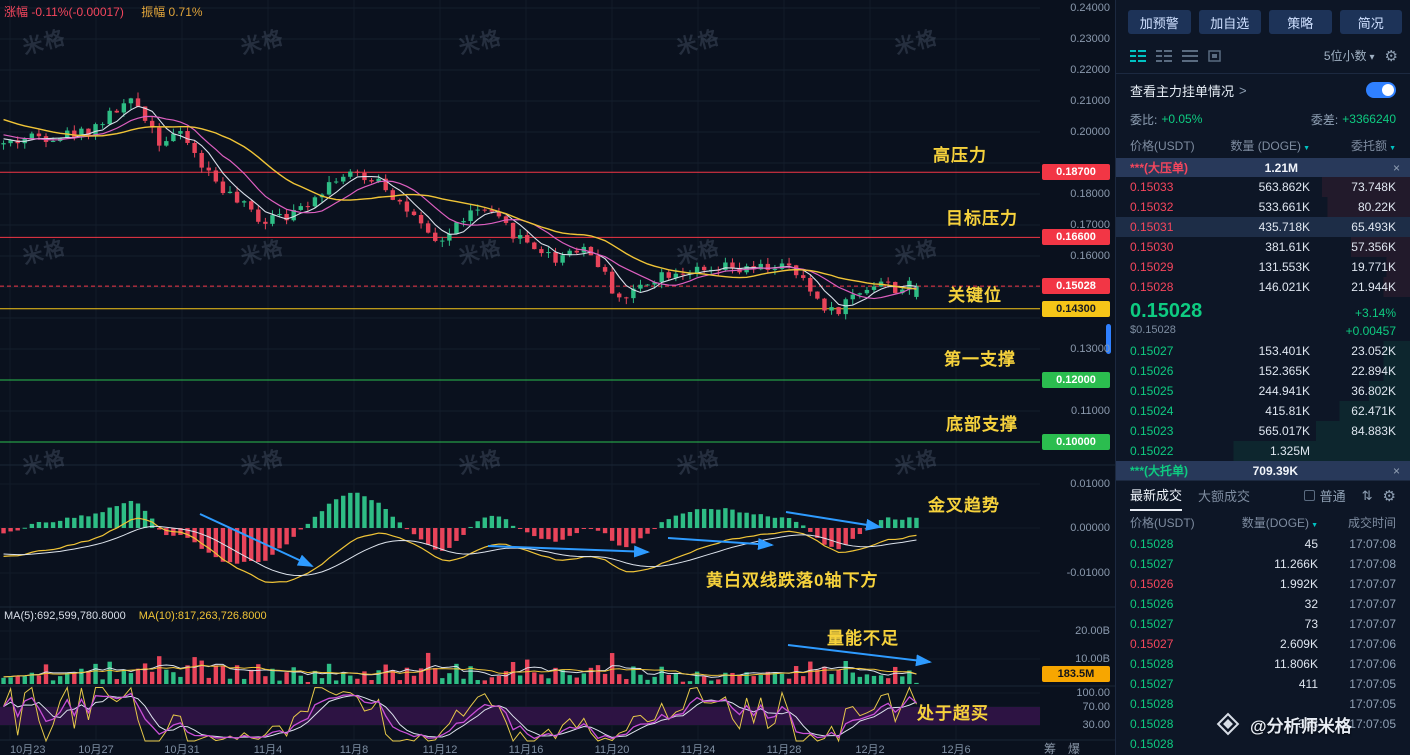 The image size is (1410, 755). What do you see at coordinates (1332, 496) in the screenshot?
I see `normal-filter-label: 普通` at bounding box center [1332, 496].